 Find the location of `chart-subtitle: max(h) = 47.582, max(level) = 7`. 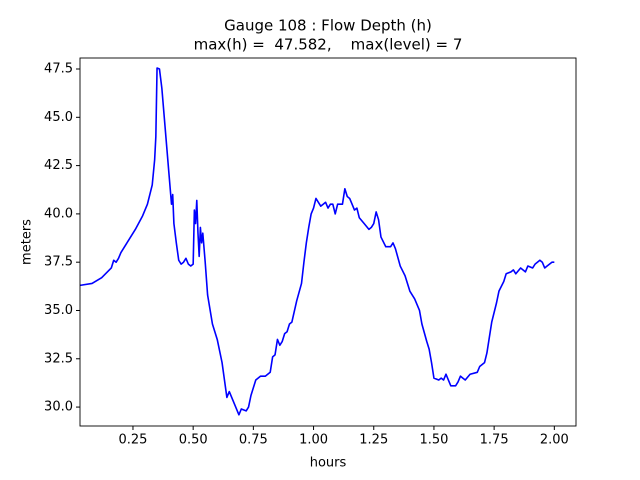

chart-subtitle: max(h) = 47.582, max(level) = 7 is located at coordinates (328, 45).